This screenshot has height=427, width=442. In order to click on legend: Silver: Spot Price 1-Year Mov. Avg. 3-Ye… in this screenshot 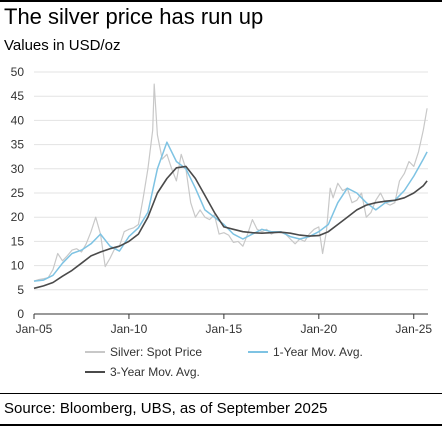, I will do `click(224, 362)`.